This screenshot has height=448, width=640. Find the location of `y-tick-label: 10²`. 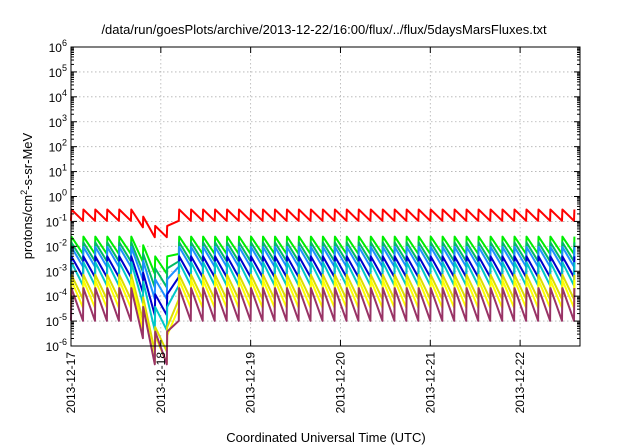

y-tick-label: 10² is located at coordinates (58, 146).